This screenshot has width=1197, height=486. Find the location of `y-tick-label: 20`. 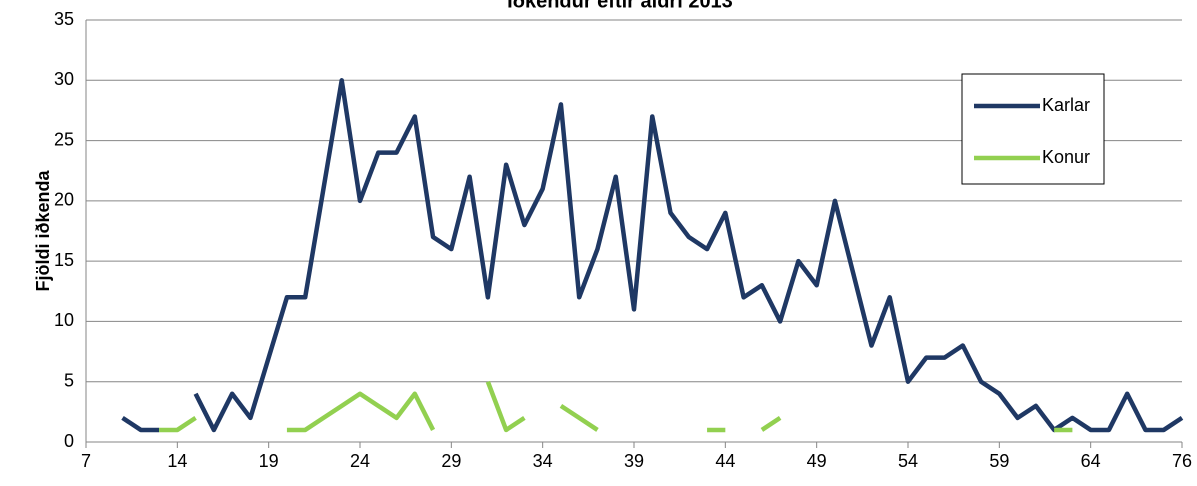

y-tick-label: 20 is located at coordinates (64, 200).